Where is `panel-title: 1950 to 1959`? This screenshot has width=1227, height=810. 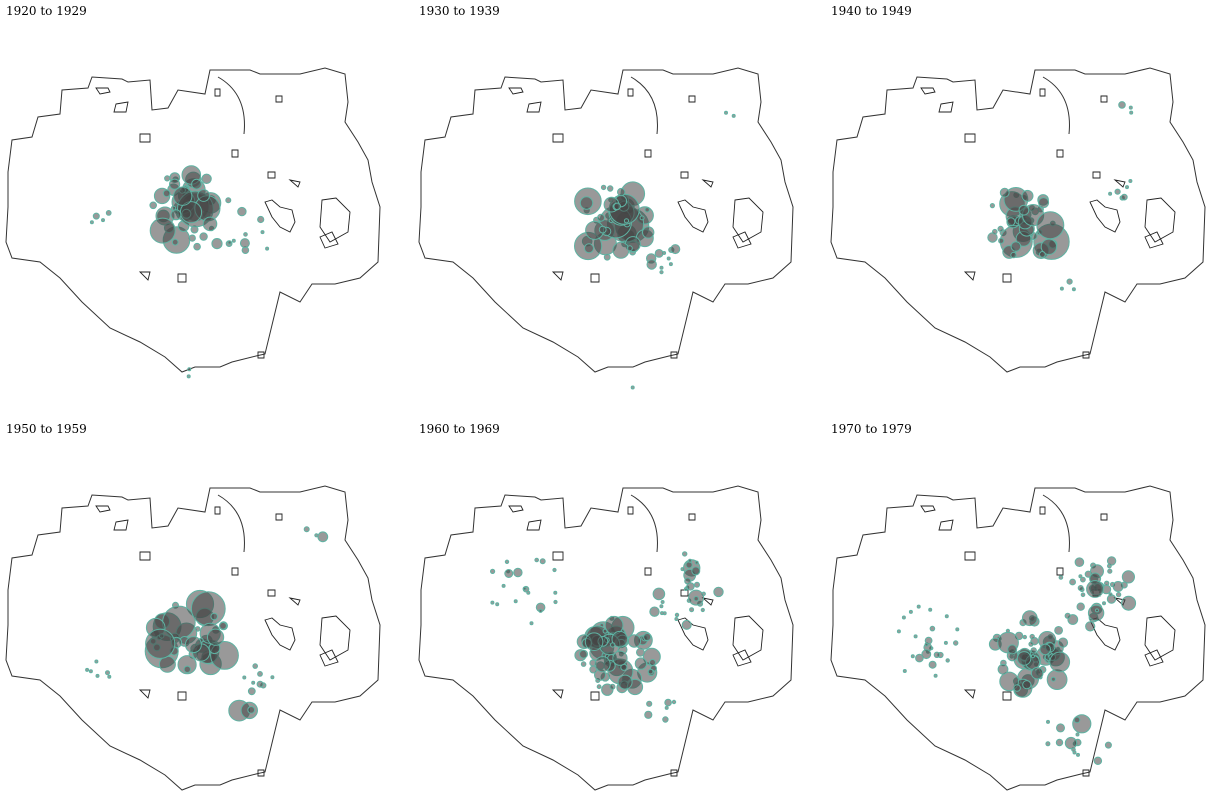
panel-title: 1950 to 1959 is located at coordinates (46, 429).